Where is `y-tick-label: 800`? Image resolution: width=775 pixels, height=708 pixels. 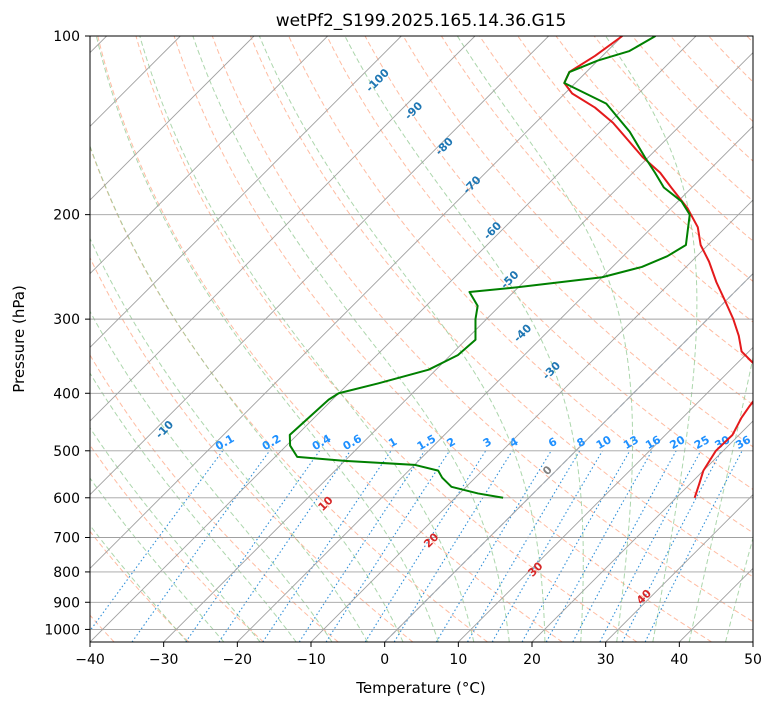 y-tick-label: 800 is located at coordinates (66, 573).